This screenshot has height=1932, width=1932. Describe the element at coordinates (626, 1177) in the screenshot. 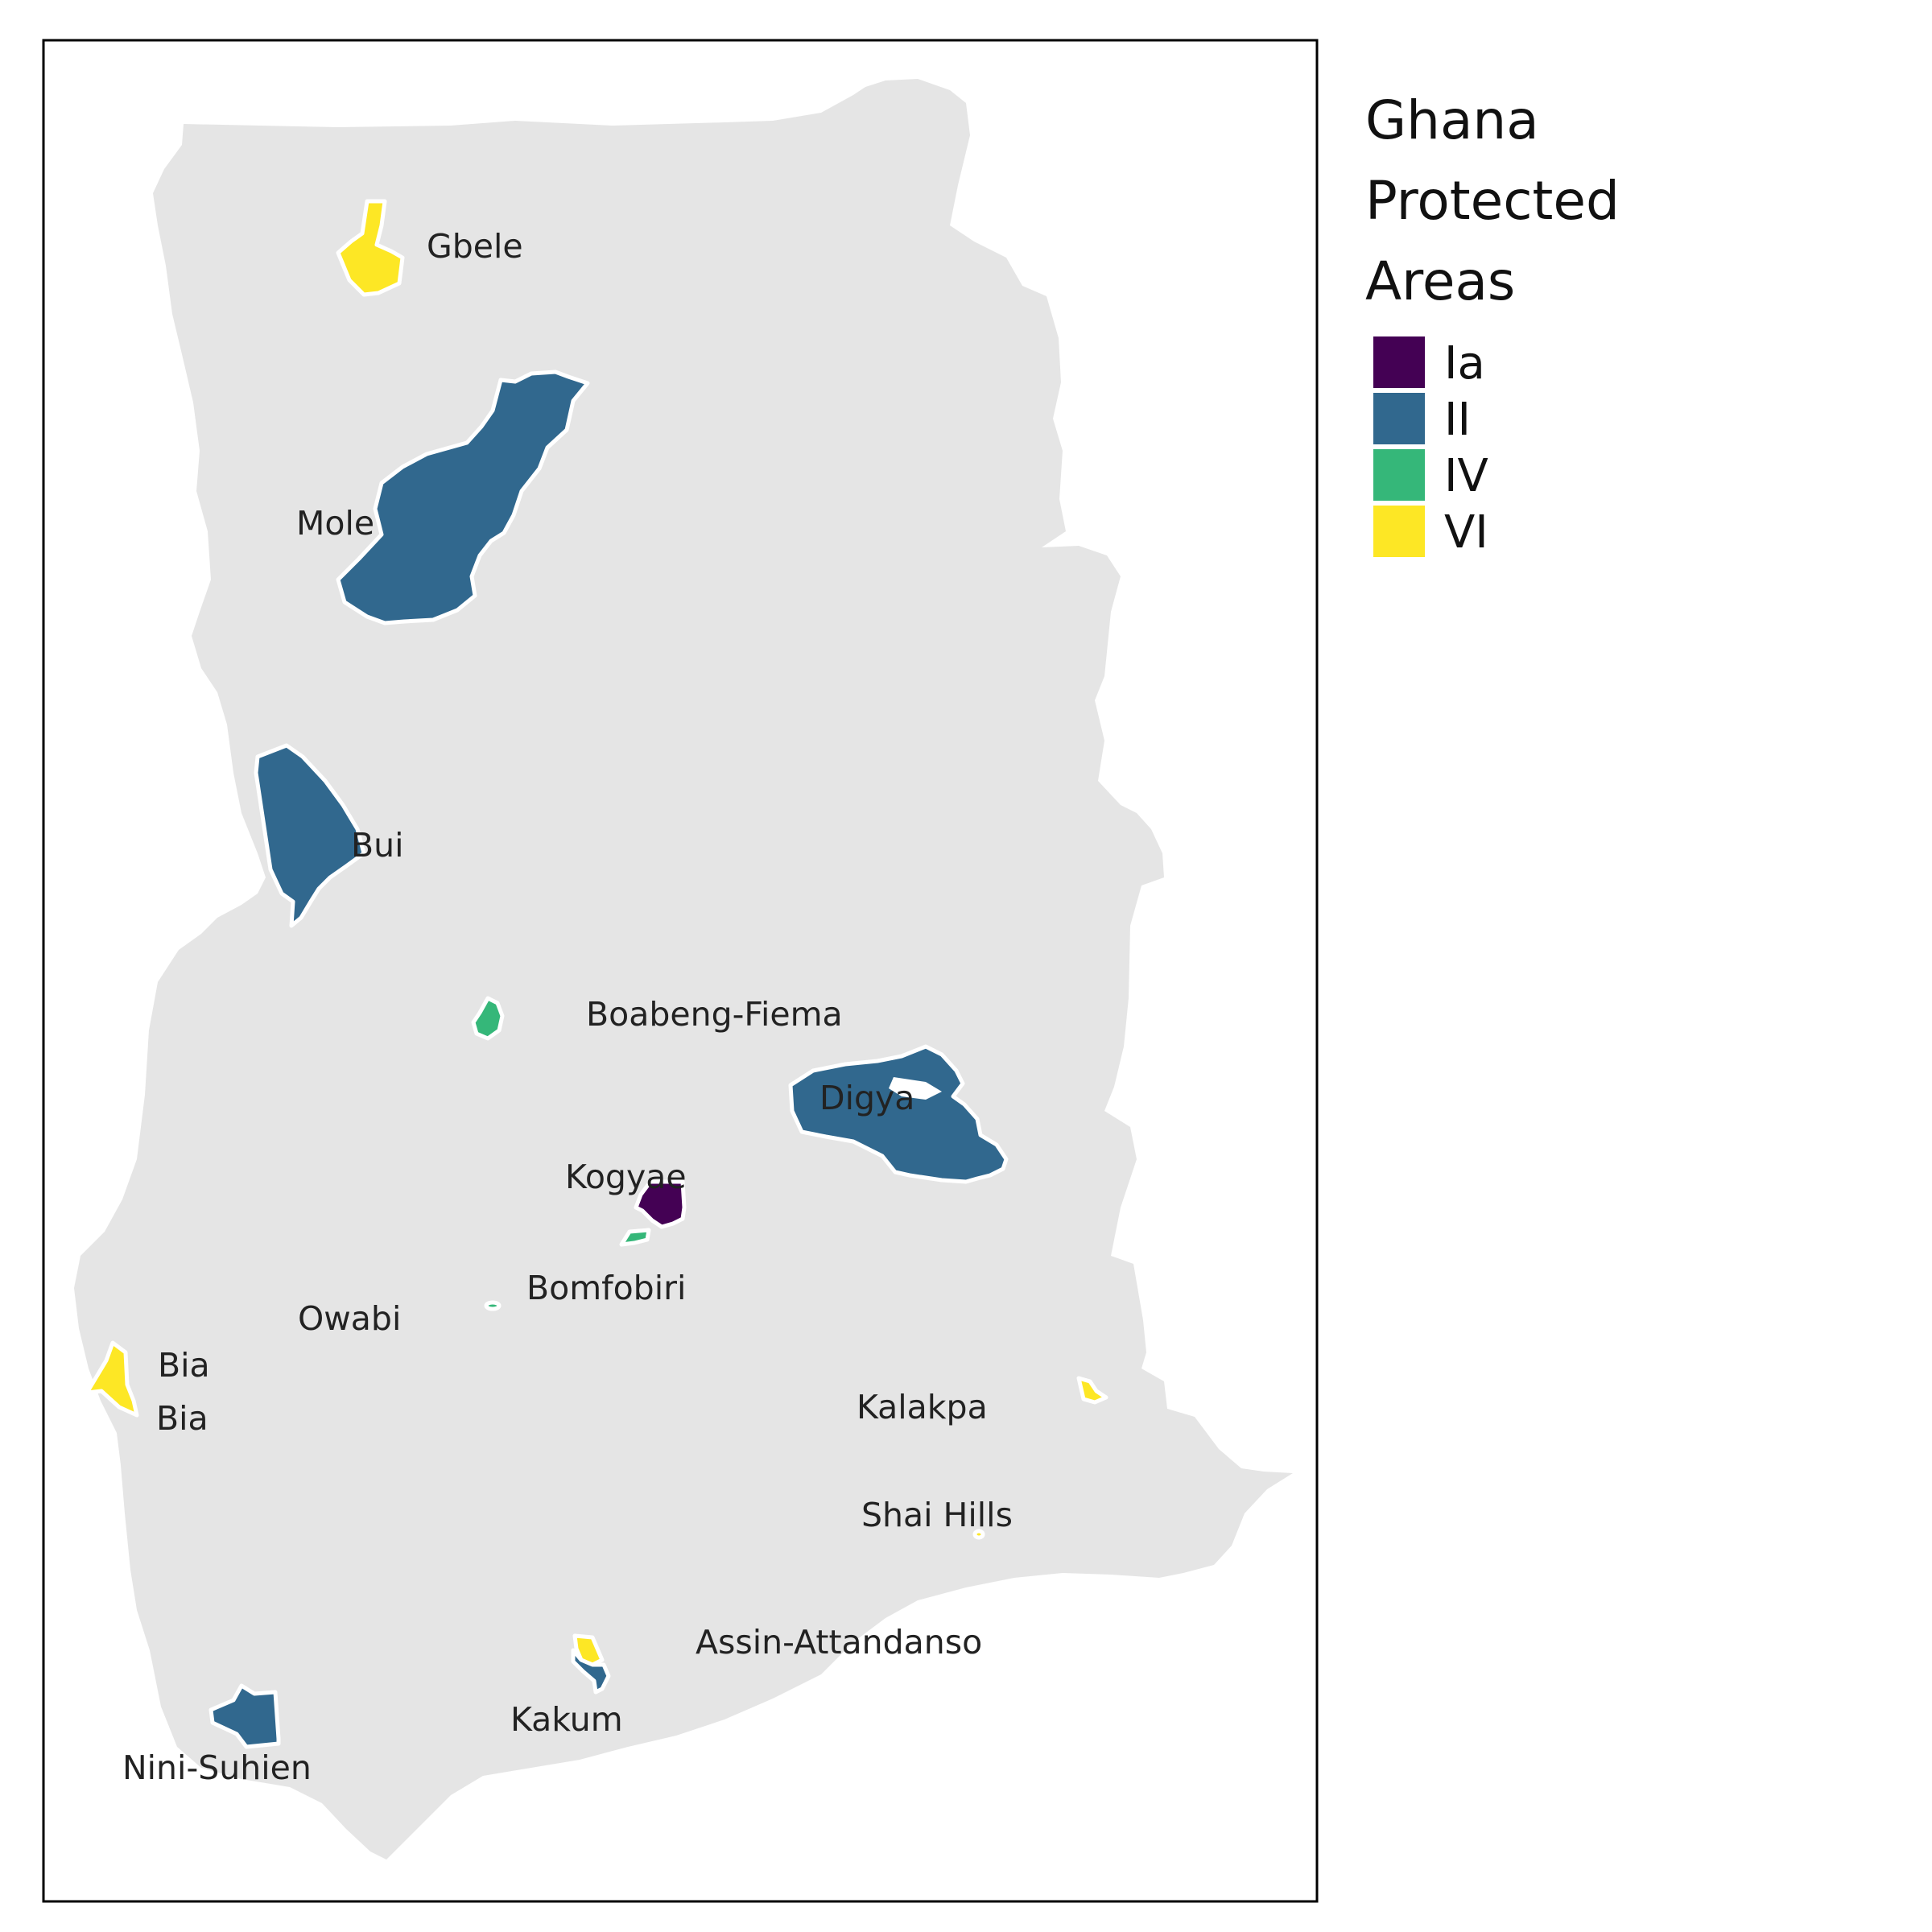

I see `label-kogyae: Kogyae` at that location.